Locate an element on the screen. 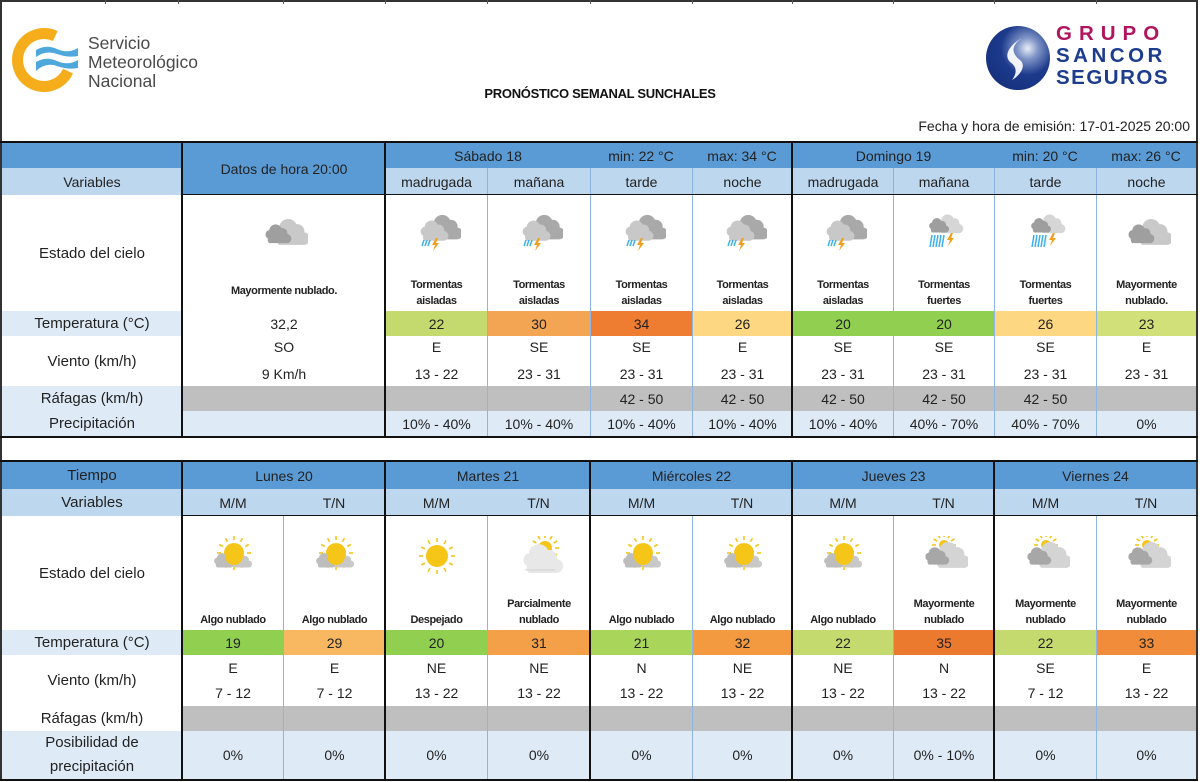 Image resolution: width=1200 pixels, height=782 pixels. current-wind: SO 9 Km/h is located at coordinates (284, 361).